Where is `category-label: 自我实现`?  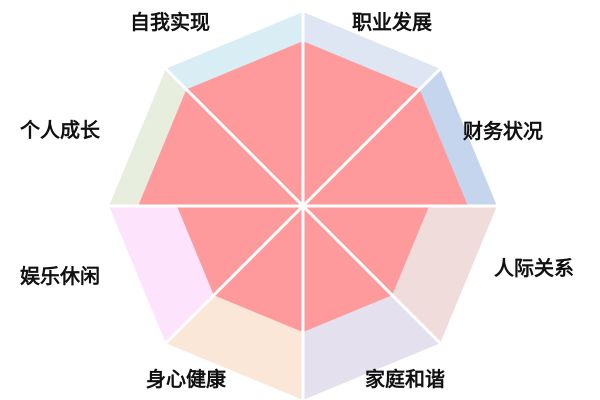
category-label: 自我实现 is located at coordinates (170, 22).